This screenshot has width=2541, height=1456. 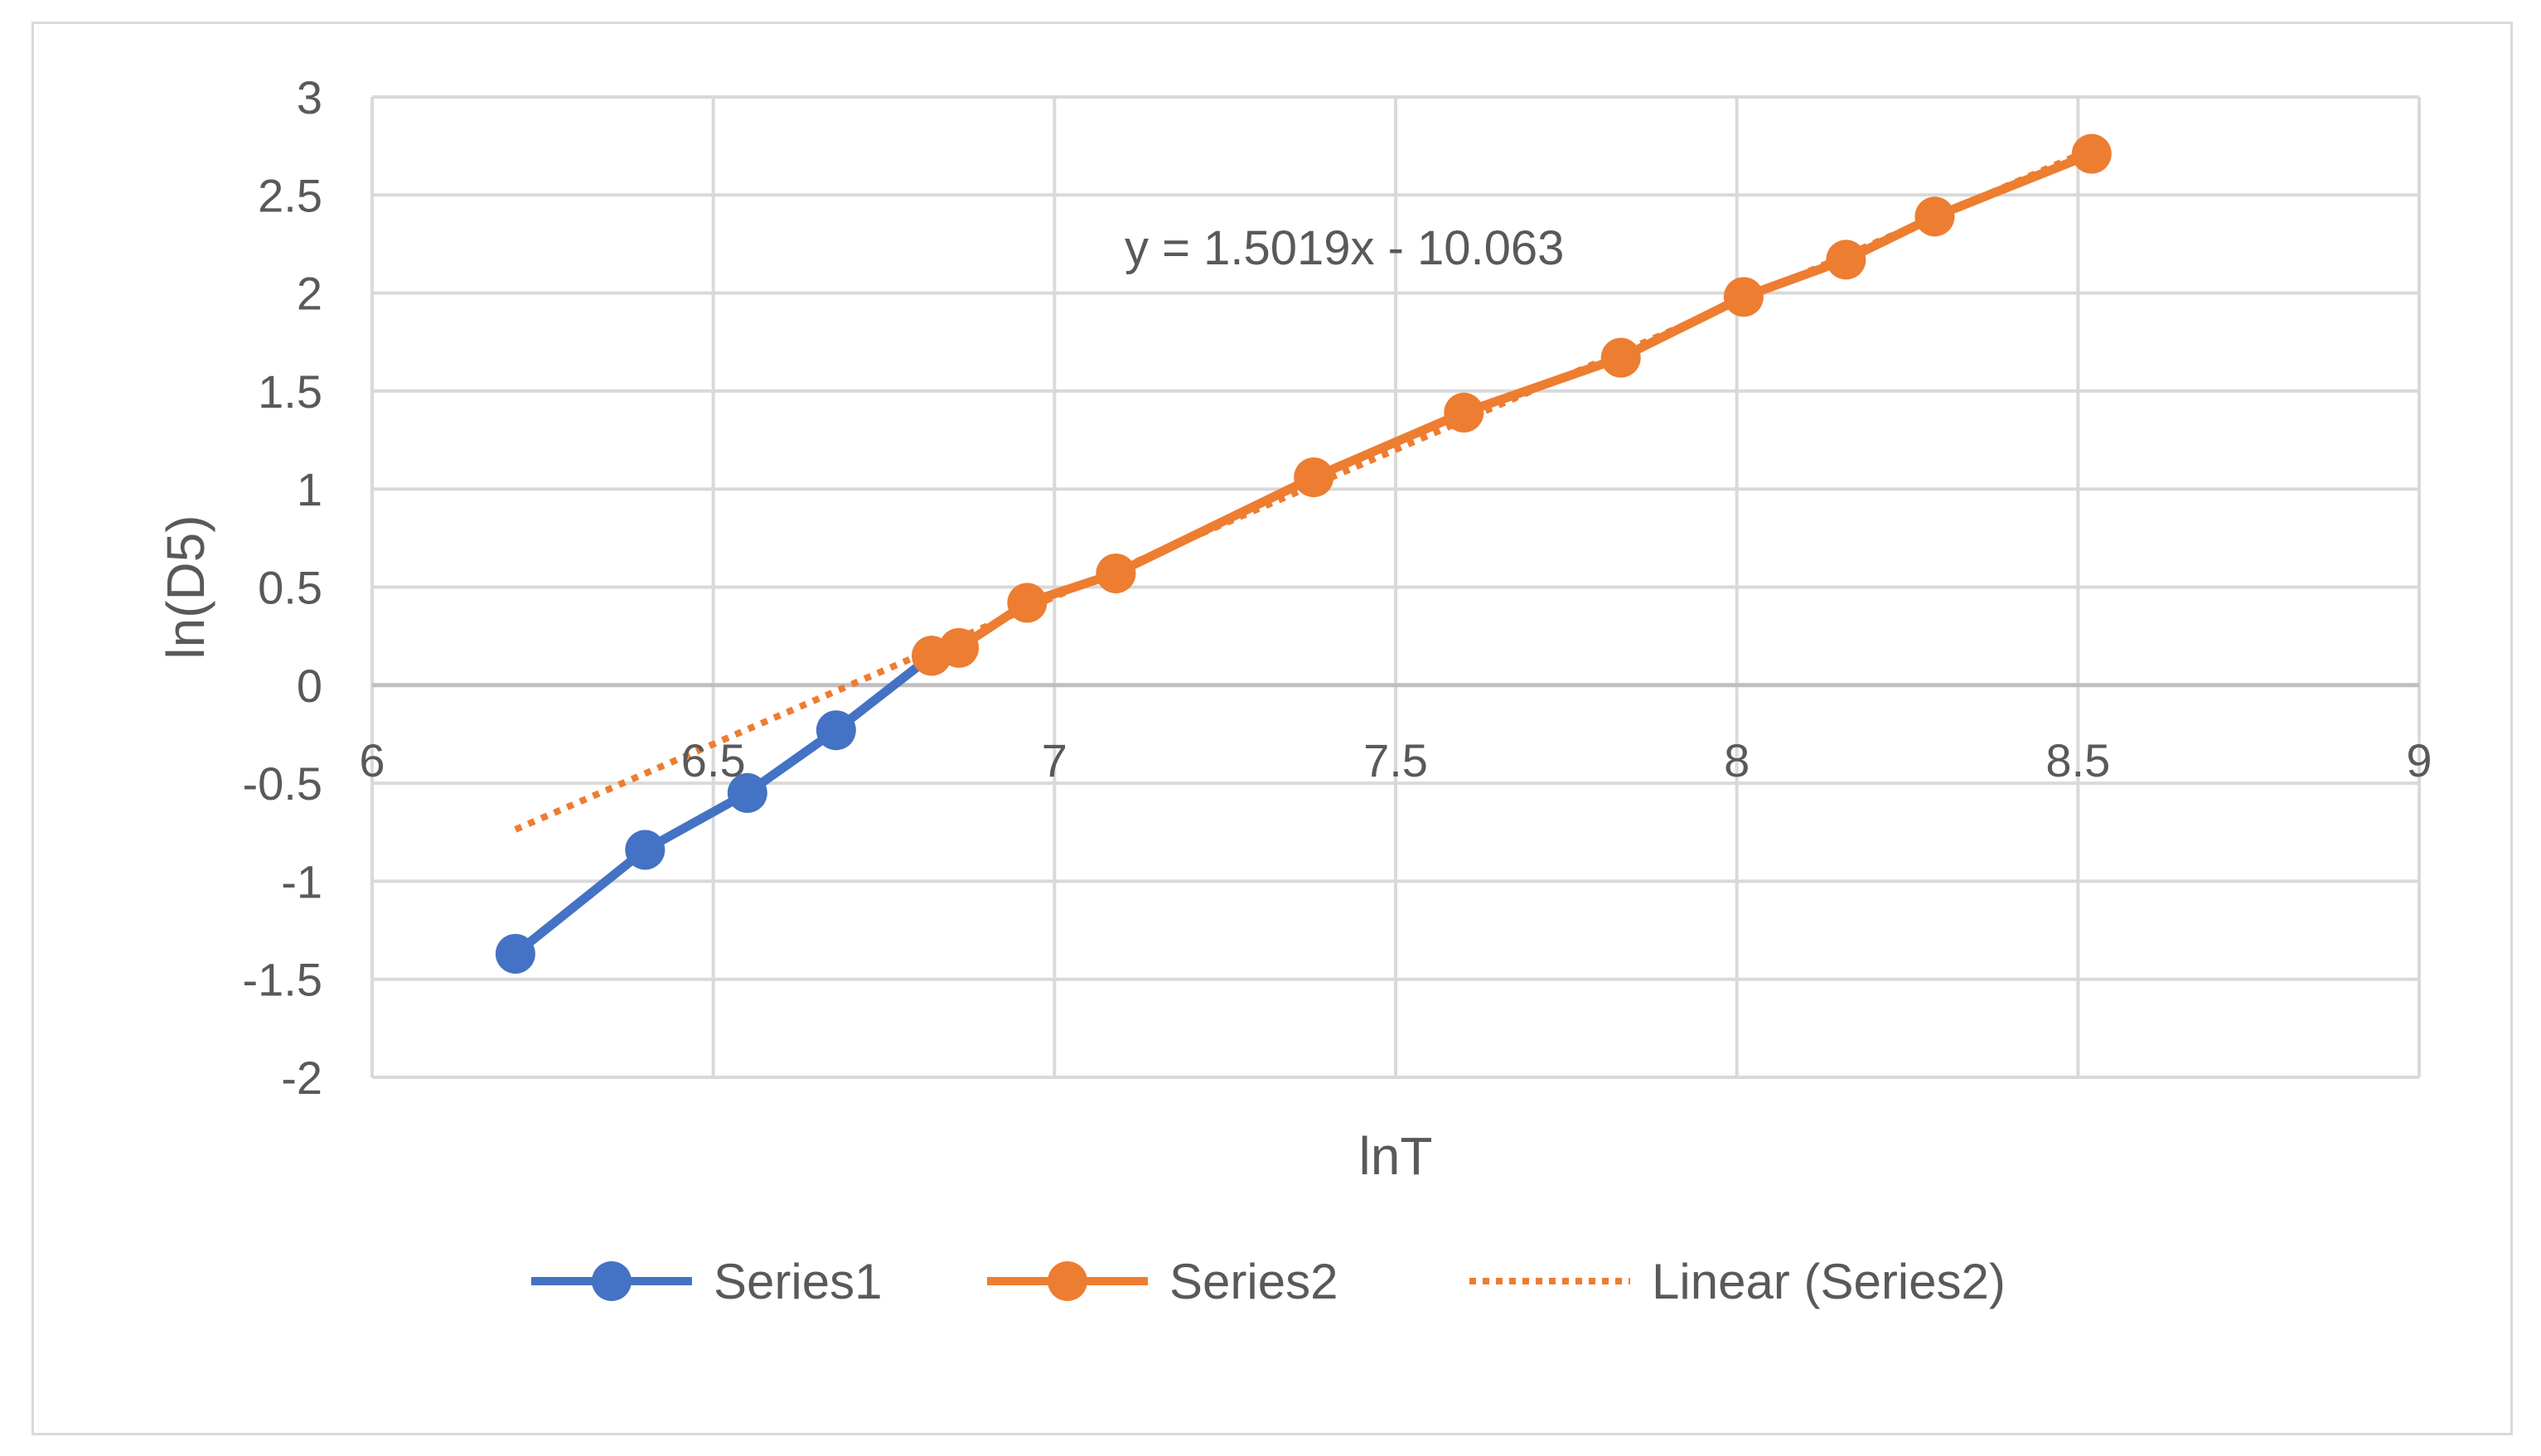 I want to click on x-tick-label: 8, so click(x=1737, y=760).